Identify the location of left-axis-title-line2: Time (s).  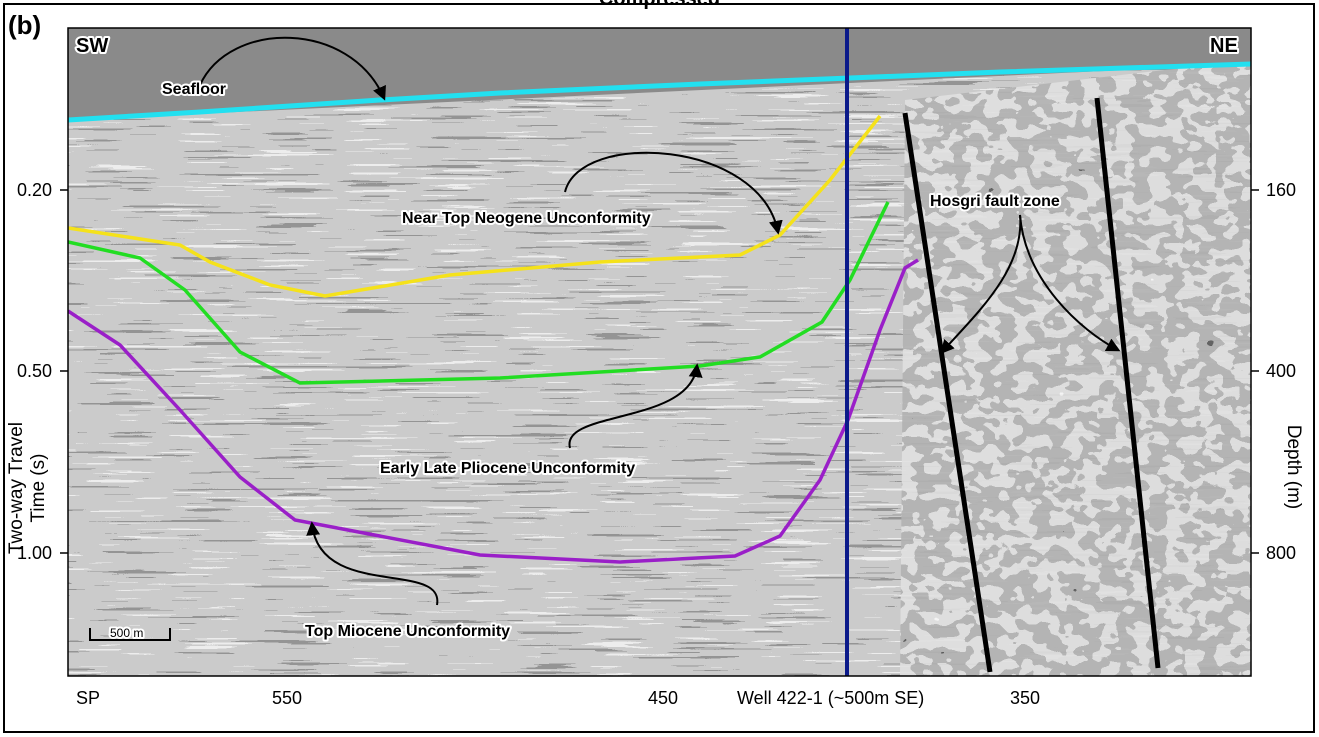
(38, 488).